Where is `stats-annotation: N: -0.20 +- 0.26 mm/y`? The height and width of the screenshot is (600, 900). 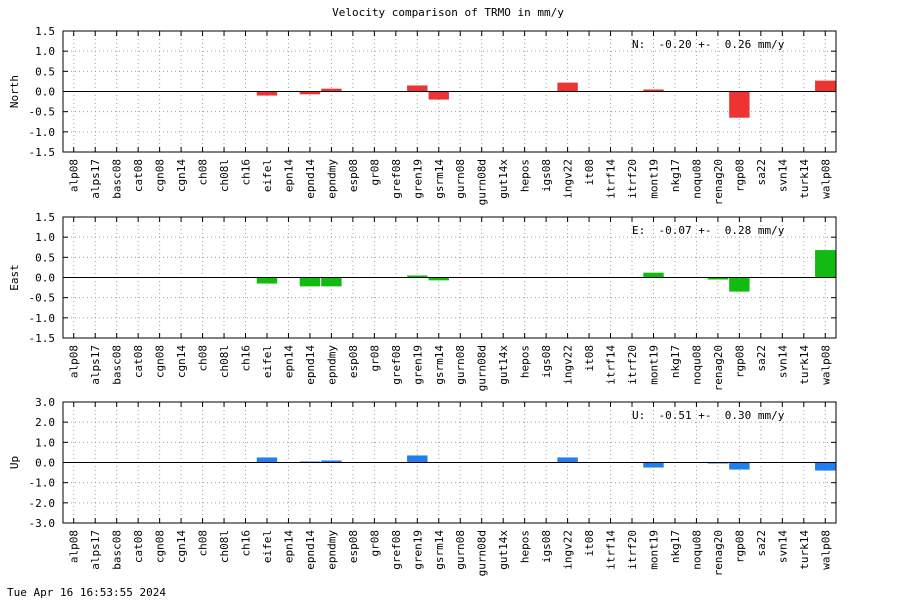
stats-annotation: N: -0.20 +- 0.26 mm/y is located at coordinates (708, 44).